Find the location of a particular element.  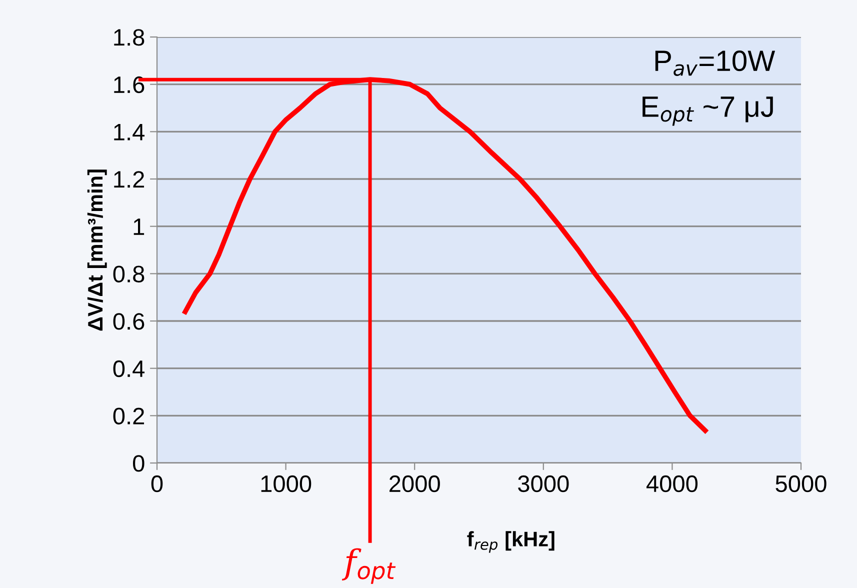

y-tick-label: 0.4 is located at coordinates (129, 369).